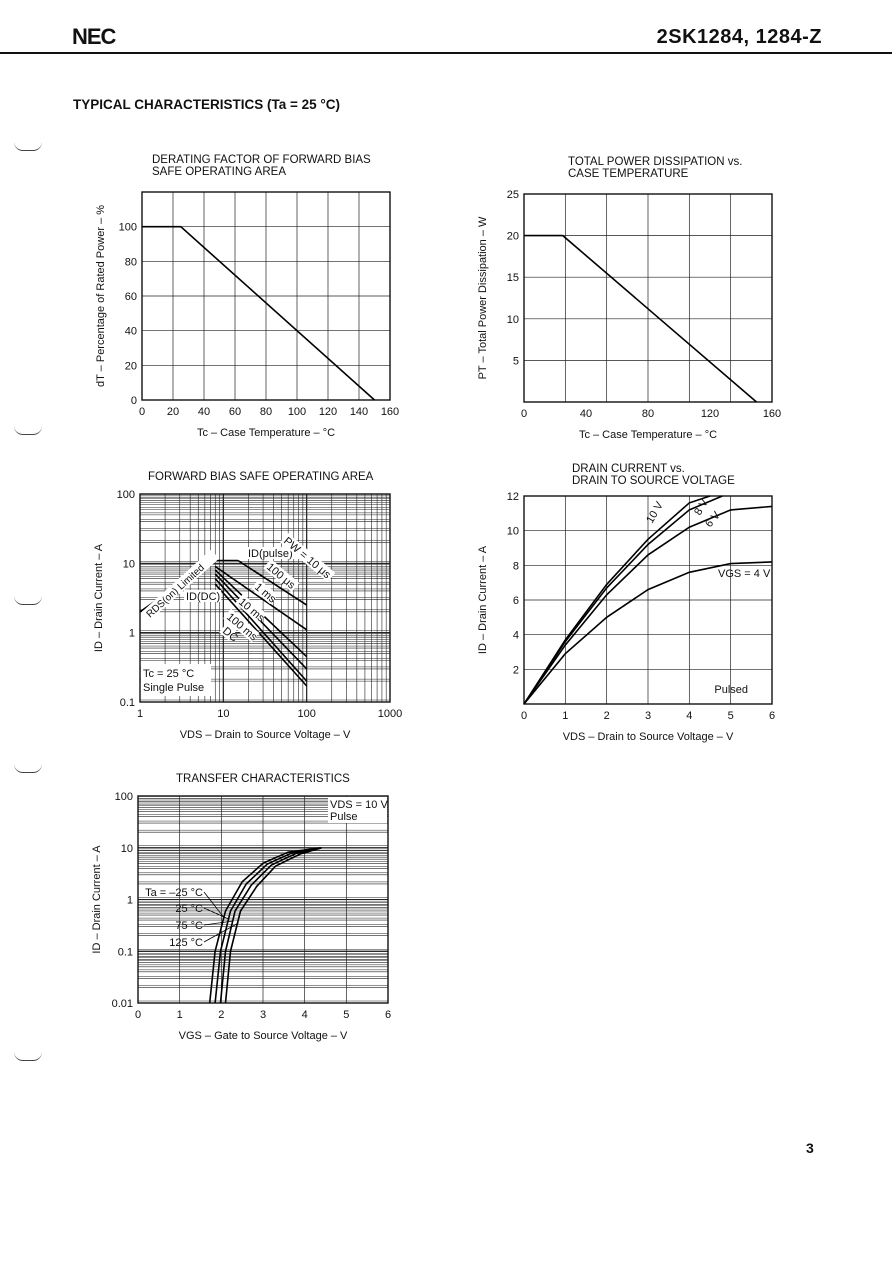  What do you see at coordinates (483, 297) in the screenshot?
I see `y-axis-label: PT – Total Power Dissipation – W` at bounding box center [483, 297].